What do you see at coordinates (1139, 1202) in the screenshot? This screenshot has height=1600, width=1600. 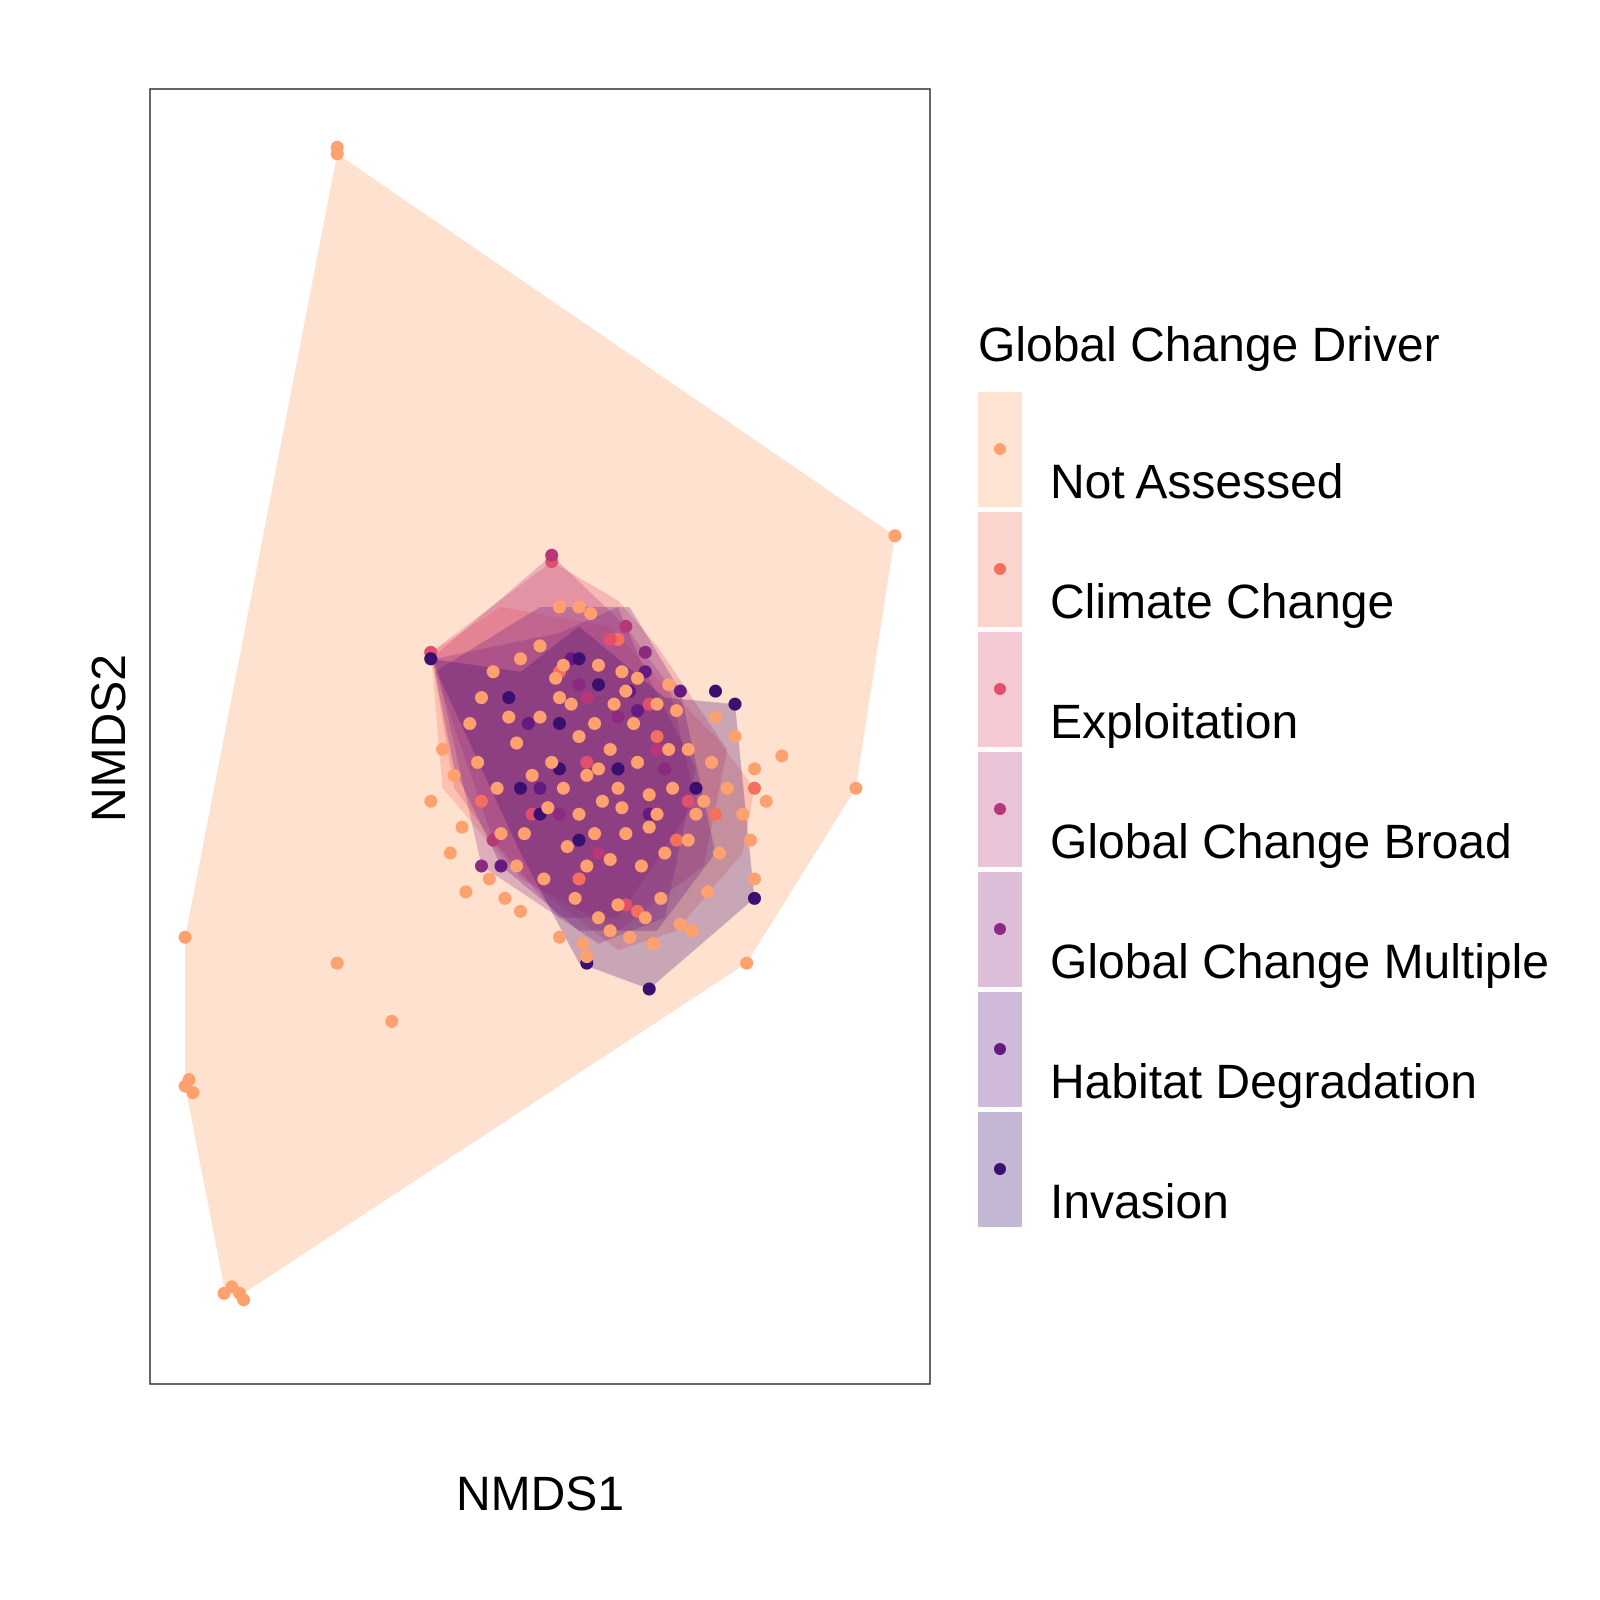 I see `legend-label: Invasion` at bounding box center [1139, 1202].